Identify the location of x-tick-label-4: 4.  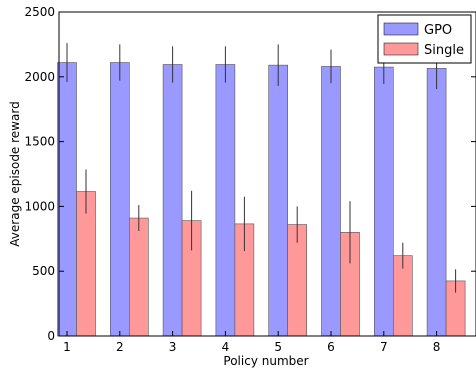
(226, 347).